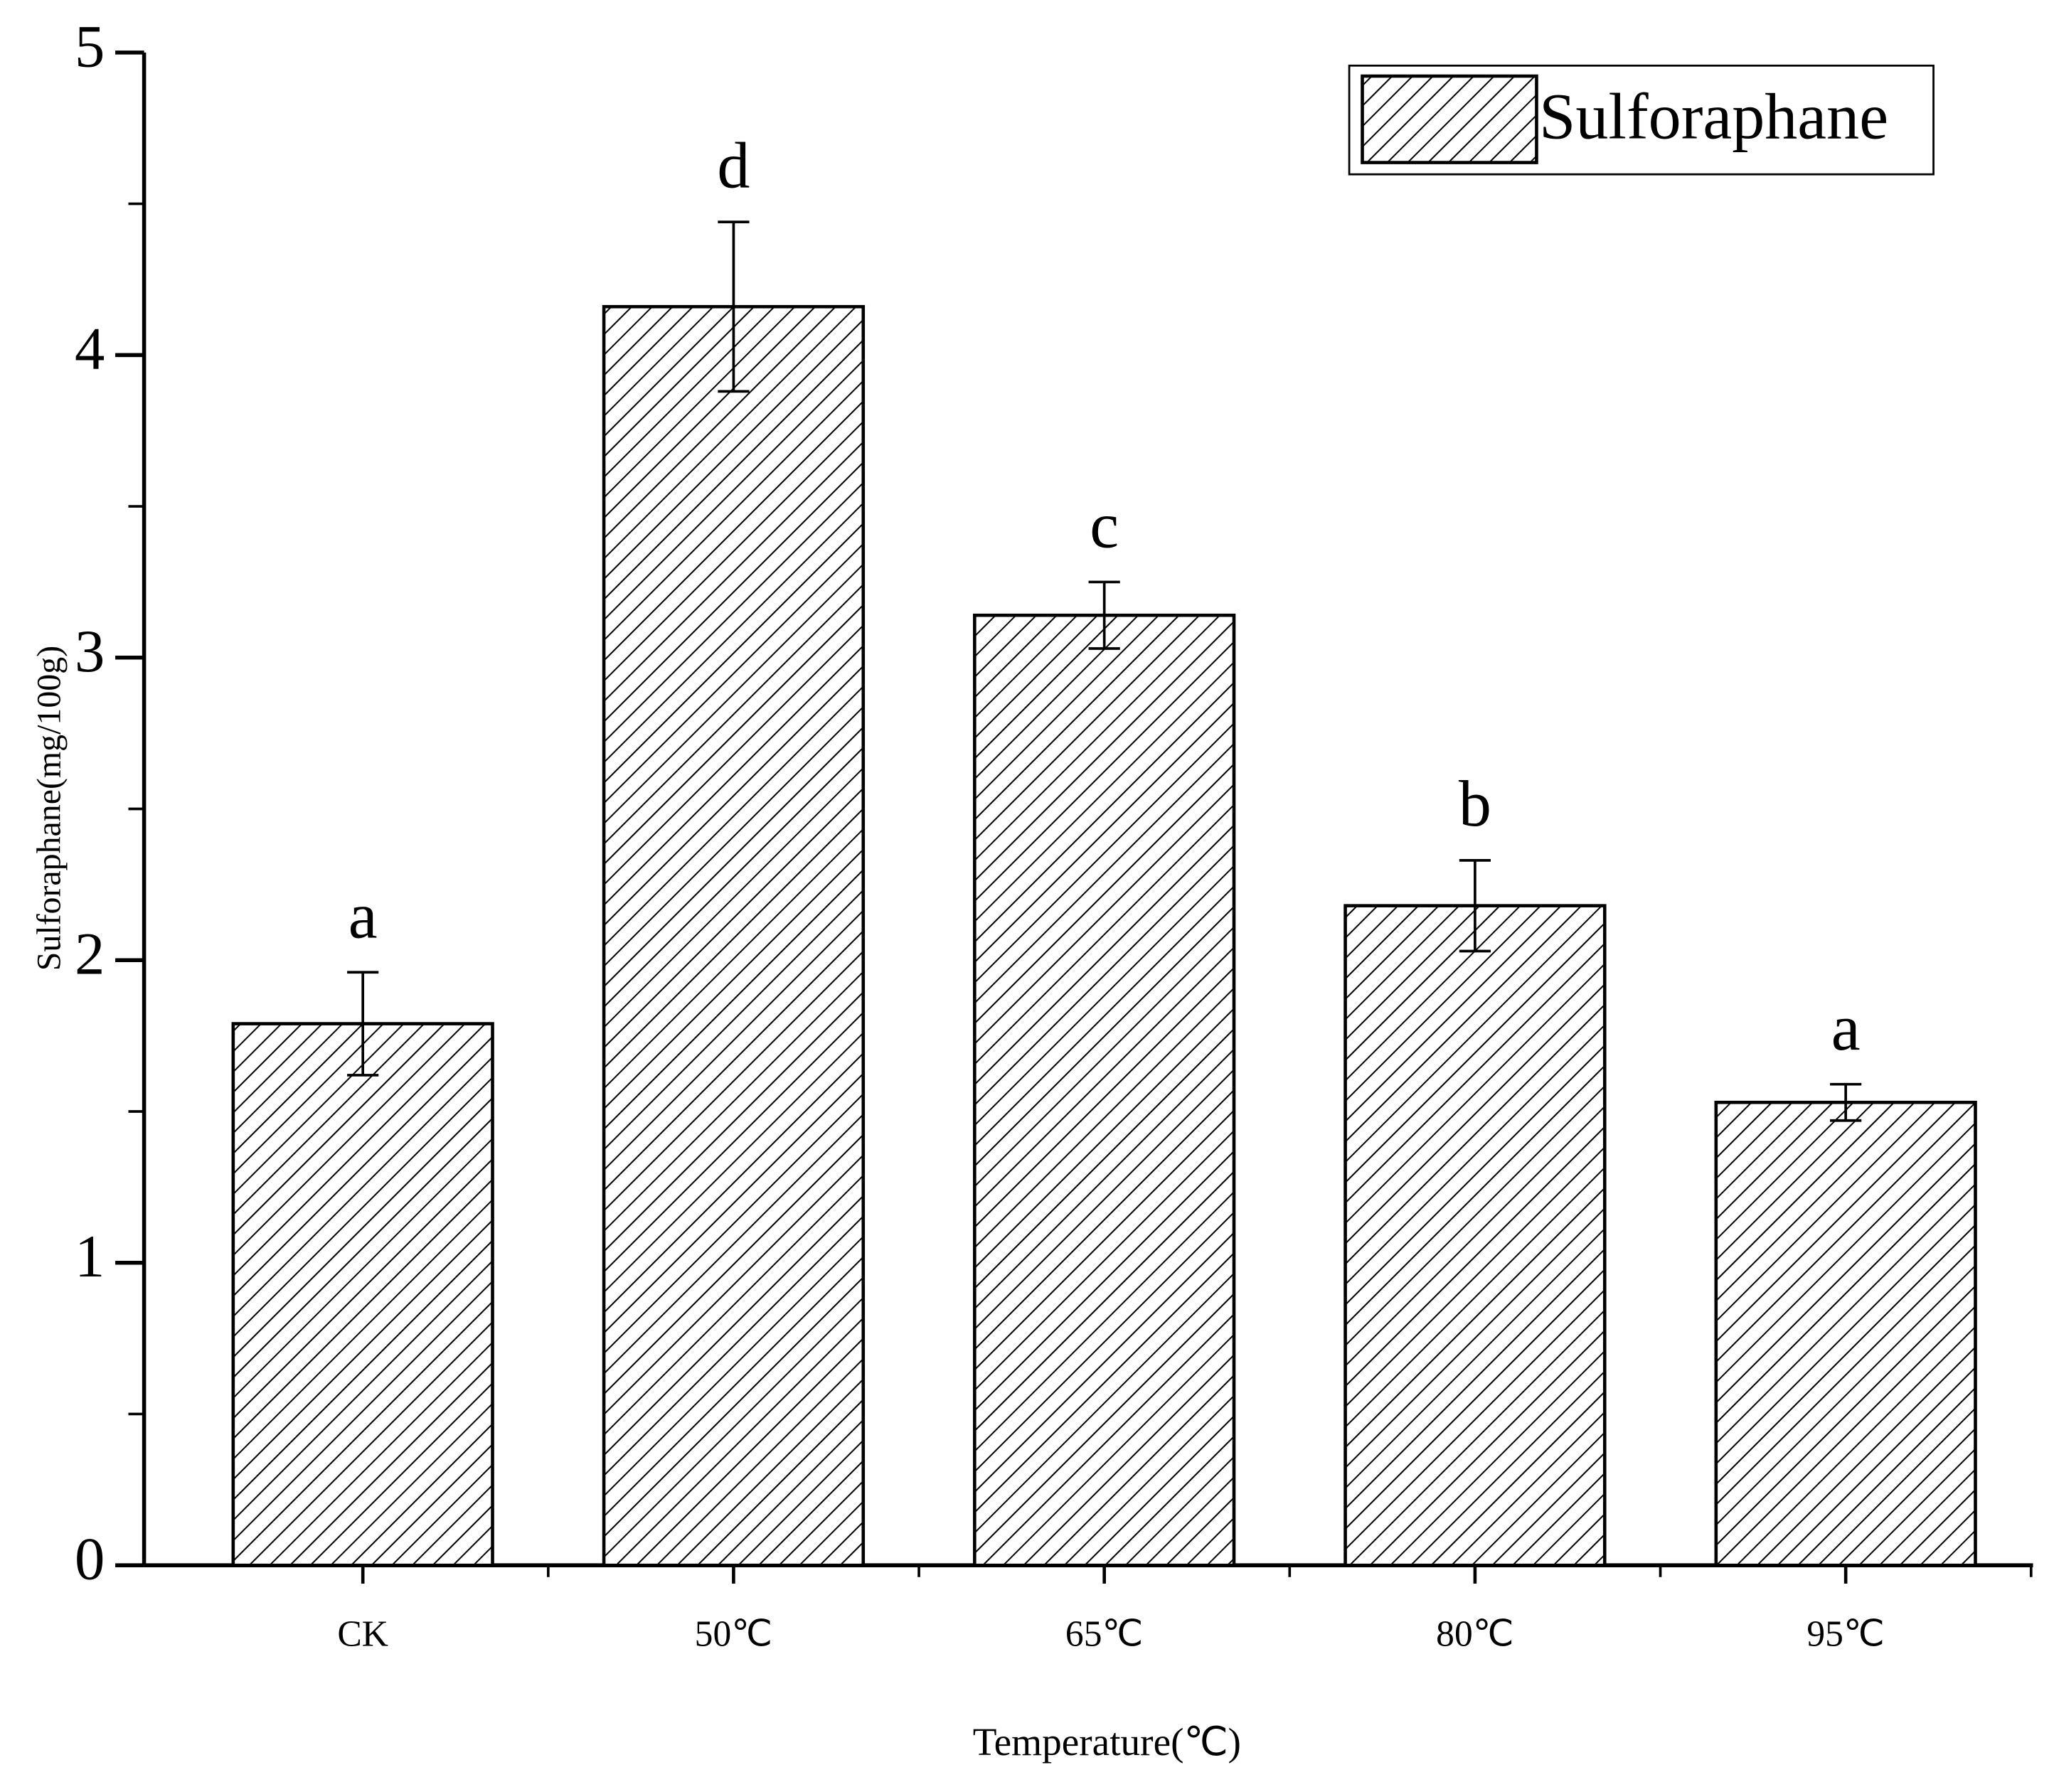  What do you see at coordinates (733, 165) in the screenshot?
I see `annotation: d` at bounding box center [733, 165].